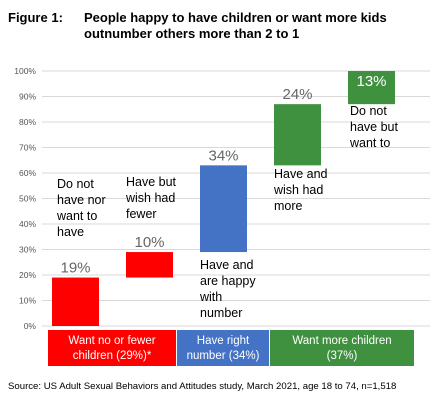  I want to click on y-tick-label: 50%, so click(27, 199).